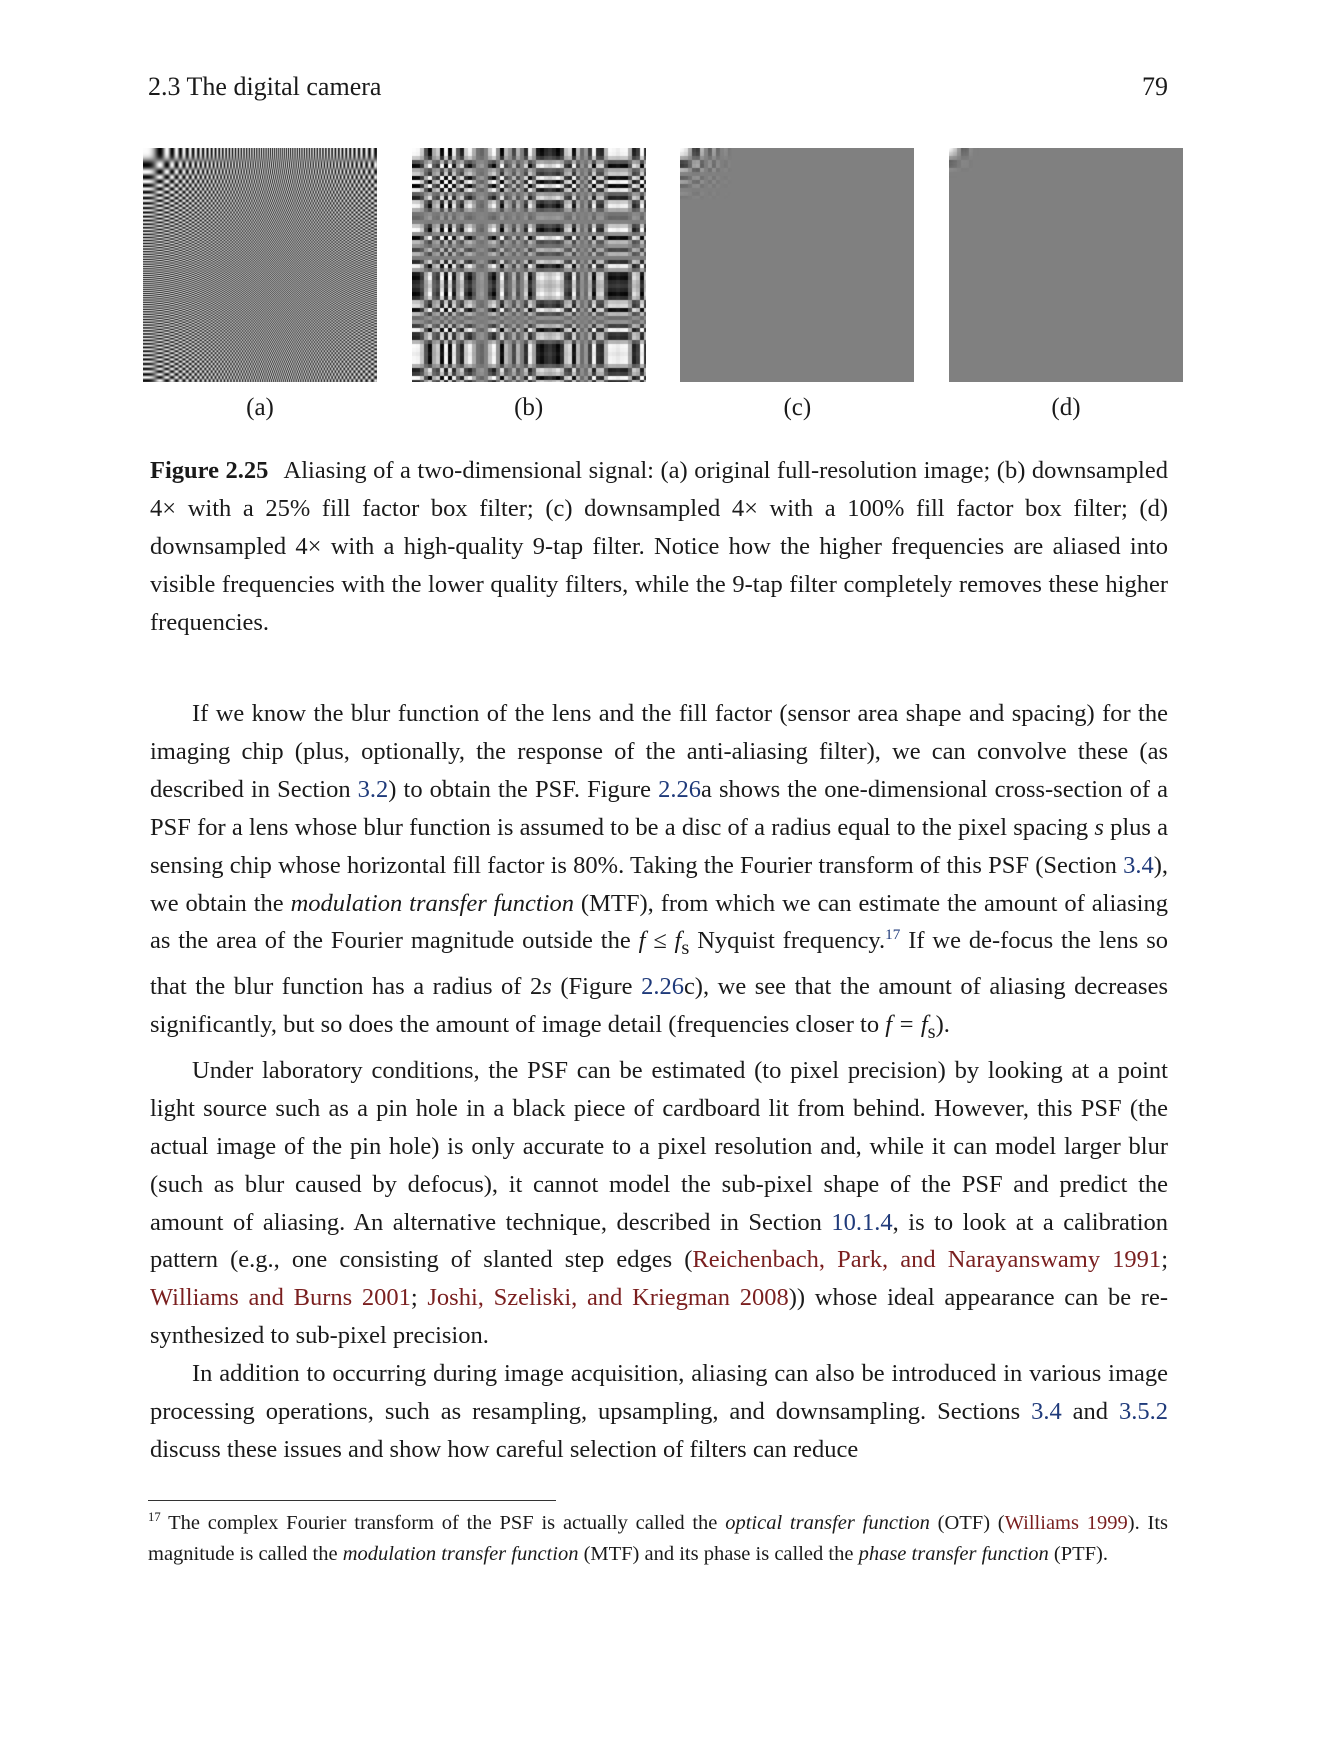  I want to click on section-link: 3.2, so click(373, 789).